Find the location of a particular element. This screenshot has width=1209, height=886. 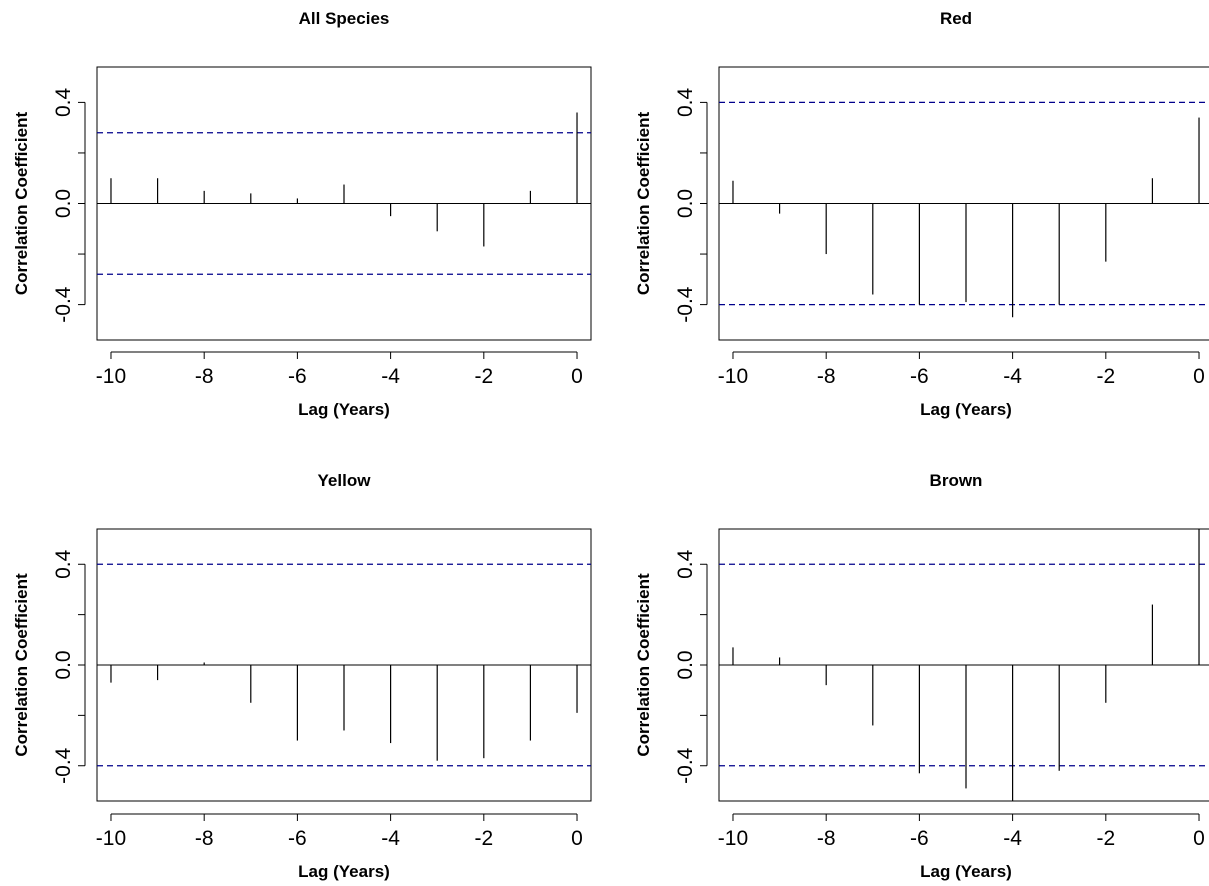

chart-title: All Species is located at coordinates (344, 18).